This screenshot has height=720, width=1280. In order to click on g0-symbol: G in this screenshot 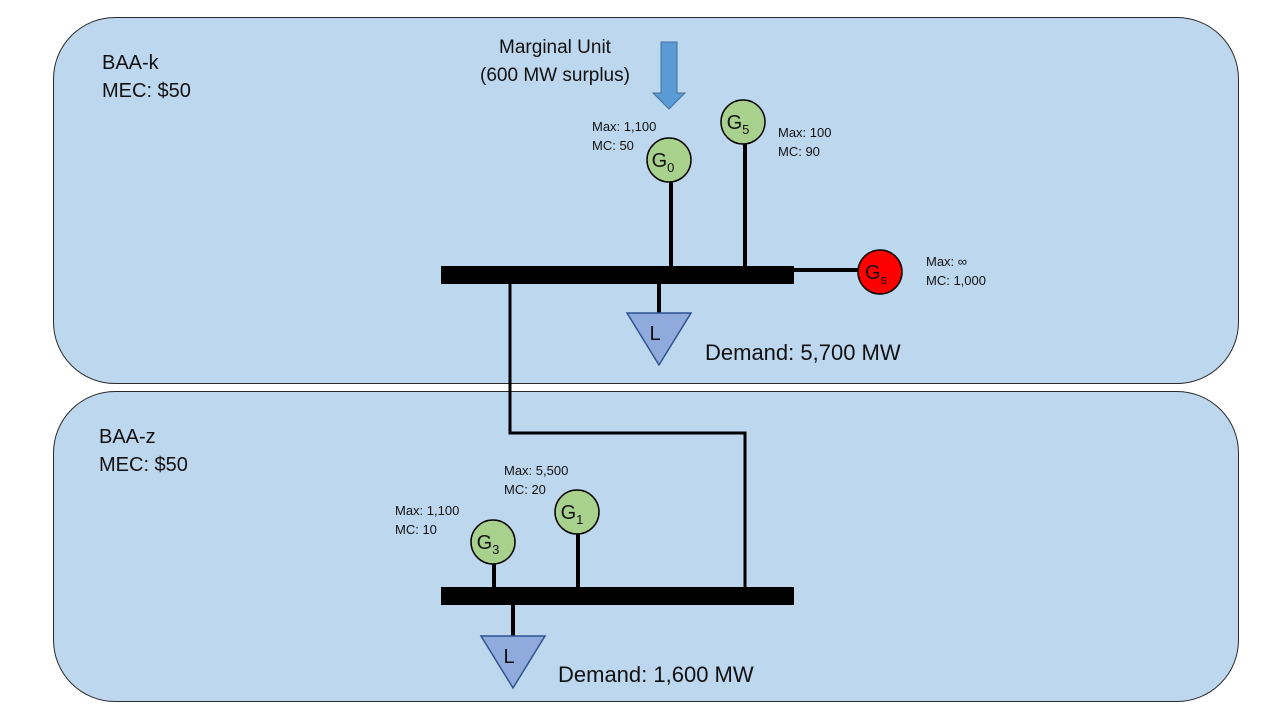, I will do `click(660, 161)`.